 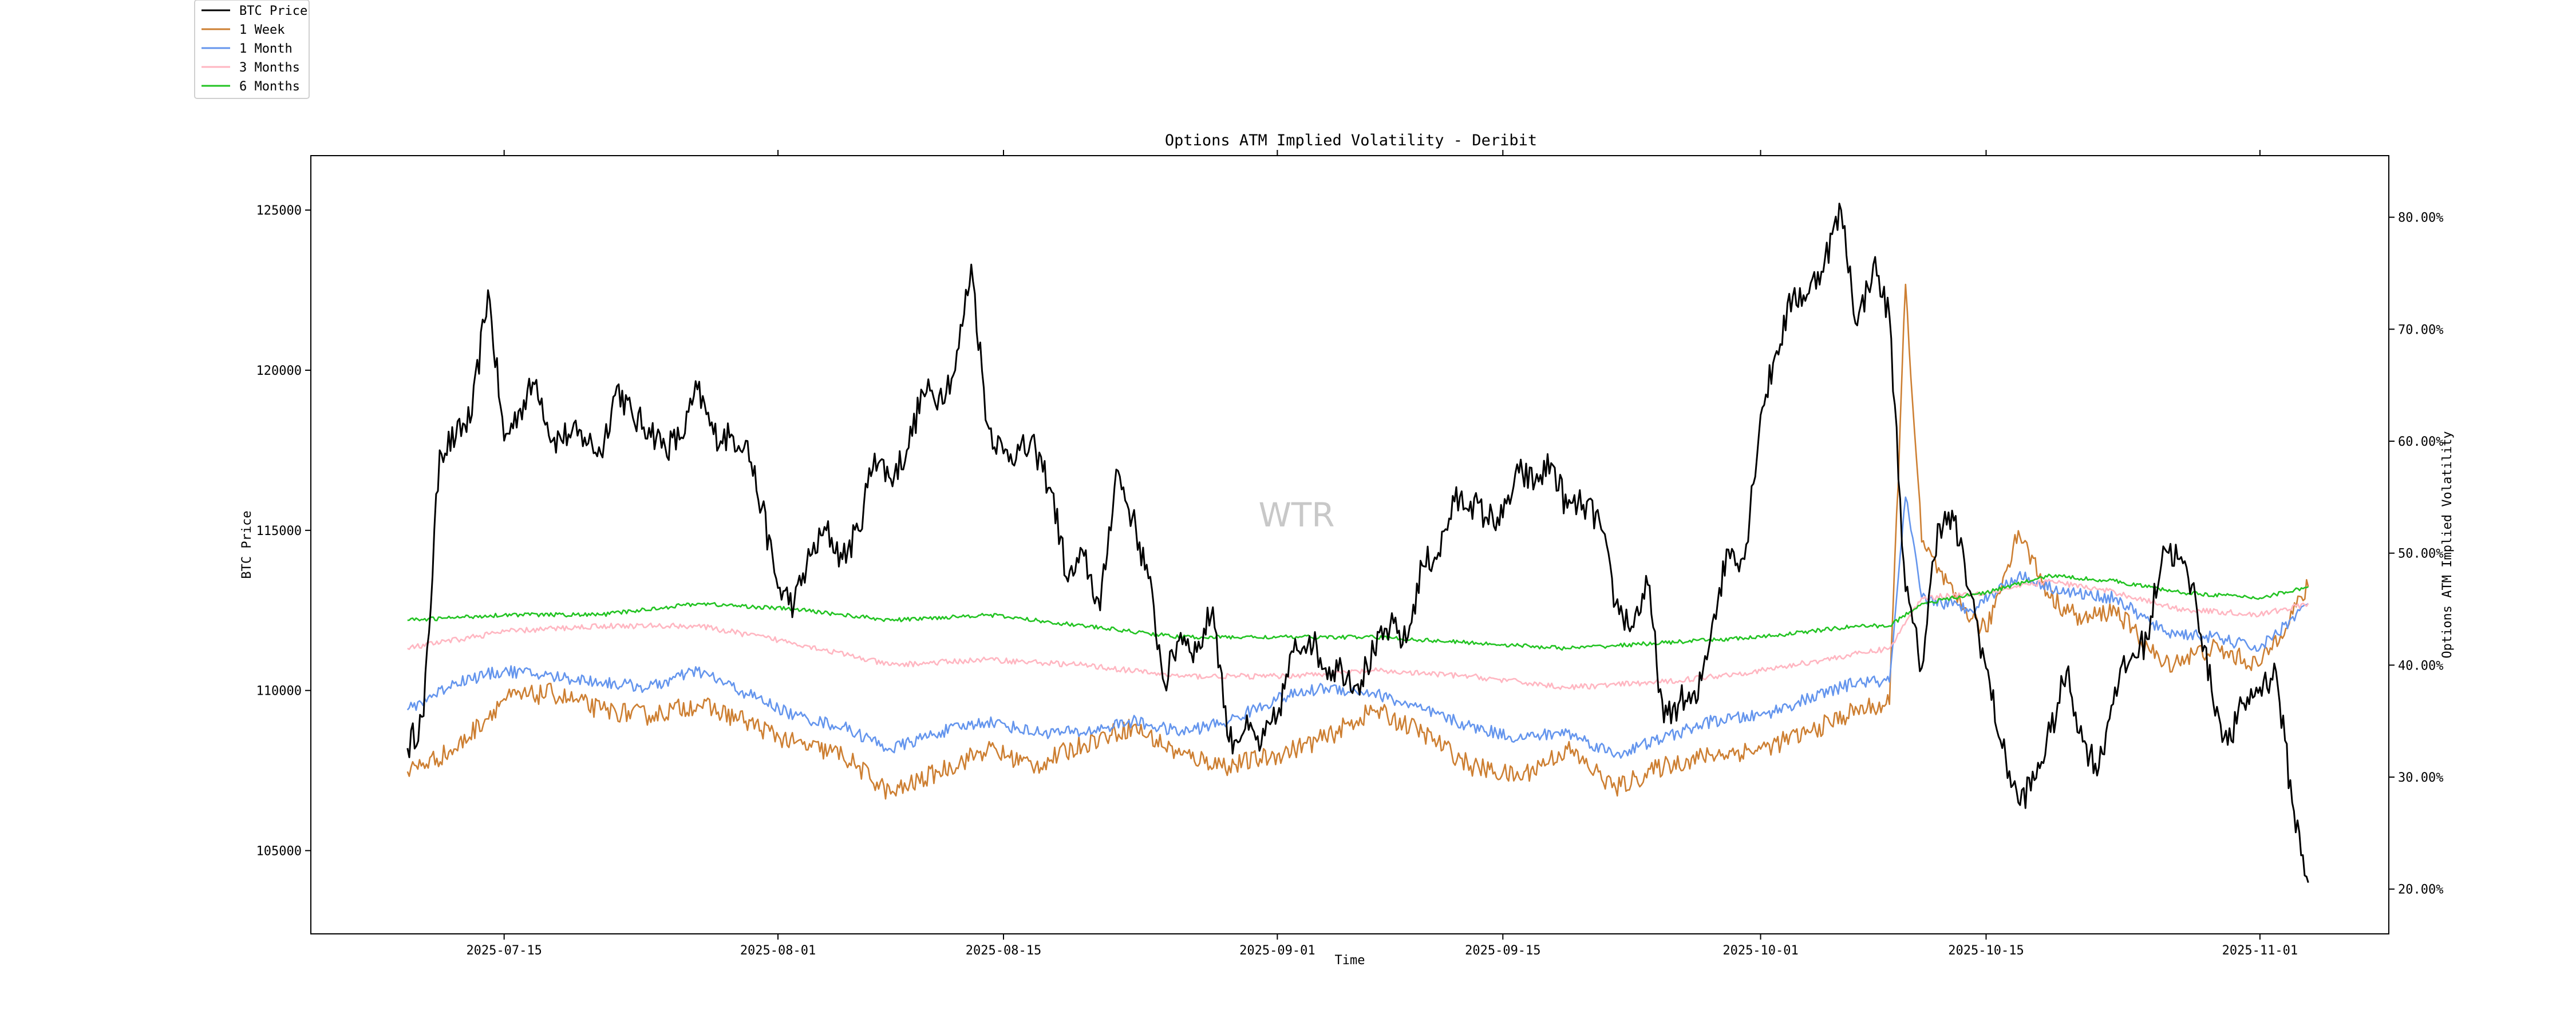 What do you see at coordinates (2420, 666) in the screenshot?
I see `y-right-tick-label: 40.00%` at bounding box center [2420, 666].